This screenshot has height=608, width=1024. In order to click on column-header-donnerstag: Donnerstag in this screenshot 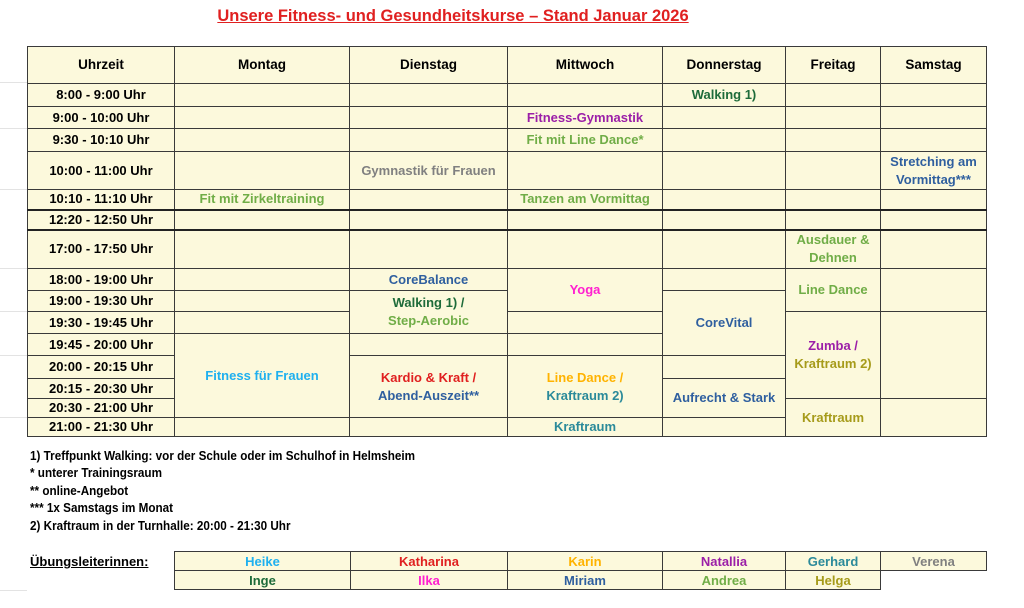, I will do `click(724, 65)`.